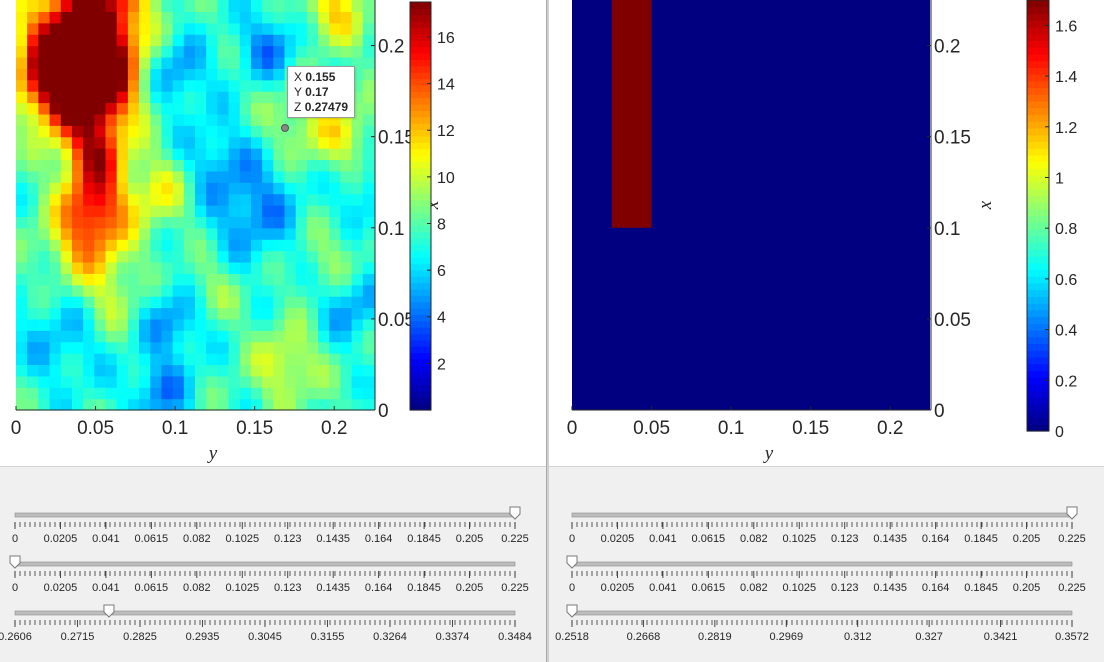 This screenshot has height=662, width=1104. Describe the element at coordinates (334, 428) in the screenshot. I see `x-tick-label: 0.2` at that location.